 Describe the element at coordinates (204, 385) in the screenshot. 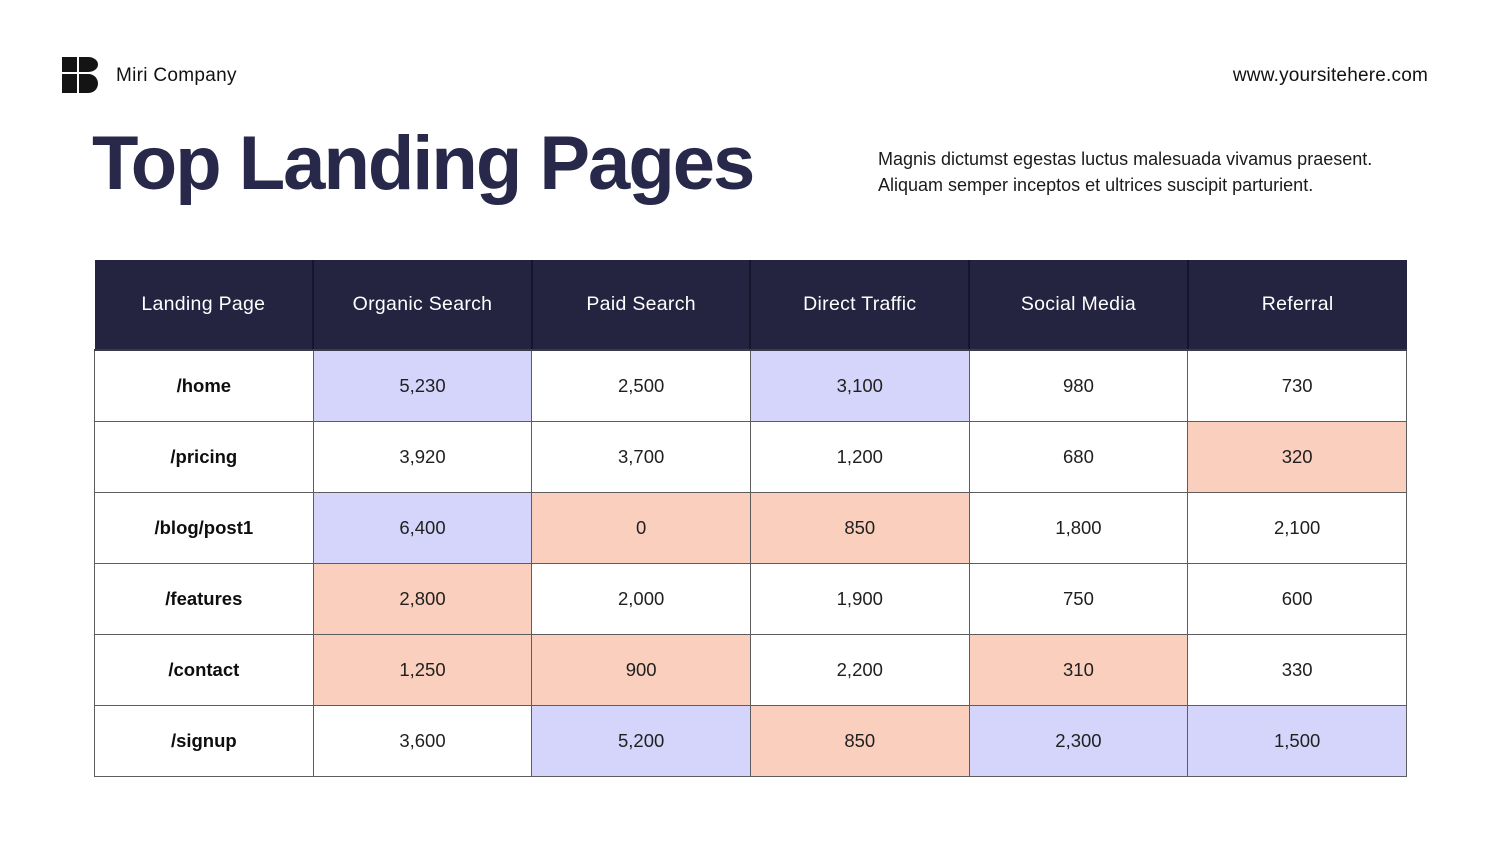

I see `row-label: /home` at that location.